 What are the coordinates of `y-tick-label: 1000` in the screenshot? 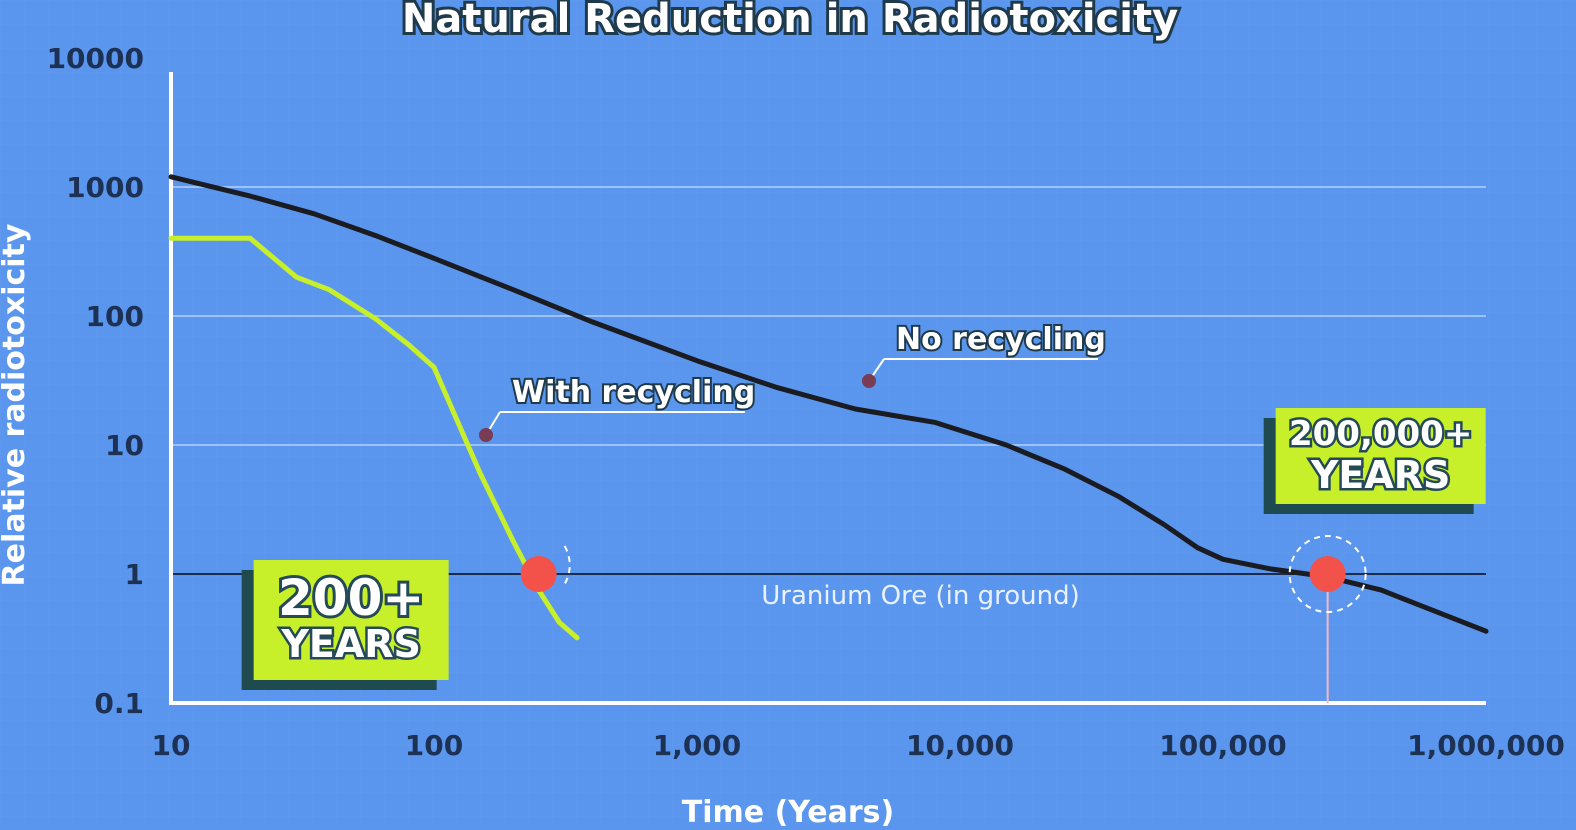 It's located at (105, 187).